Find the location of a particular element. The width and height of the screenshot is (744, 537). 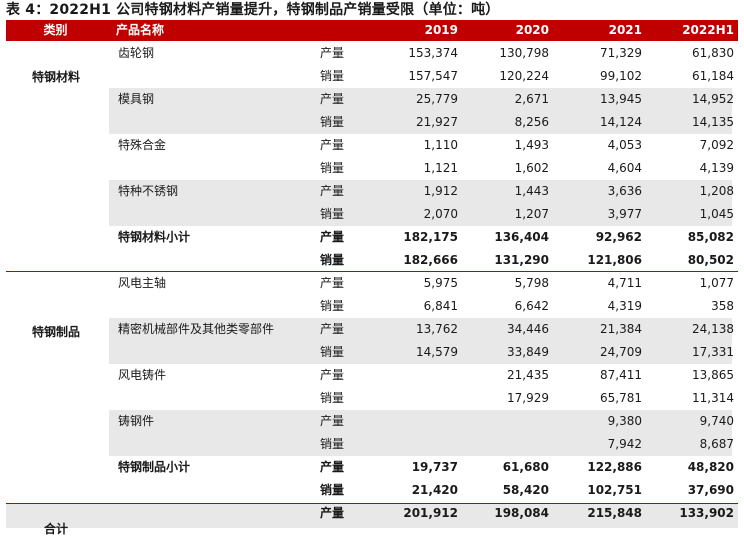

table-row: 特殊合金 产量 1,110 1,493 4,053 7,092 is located at coordinates (372, 145).